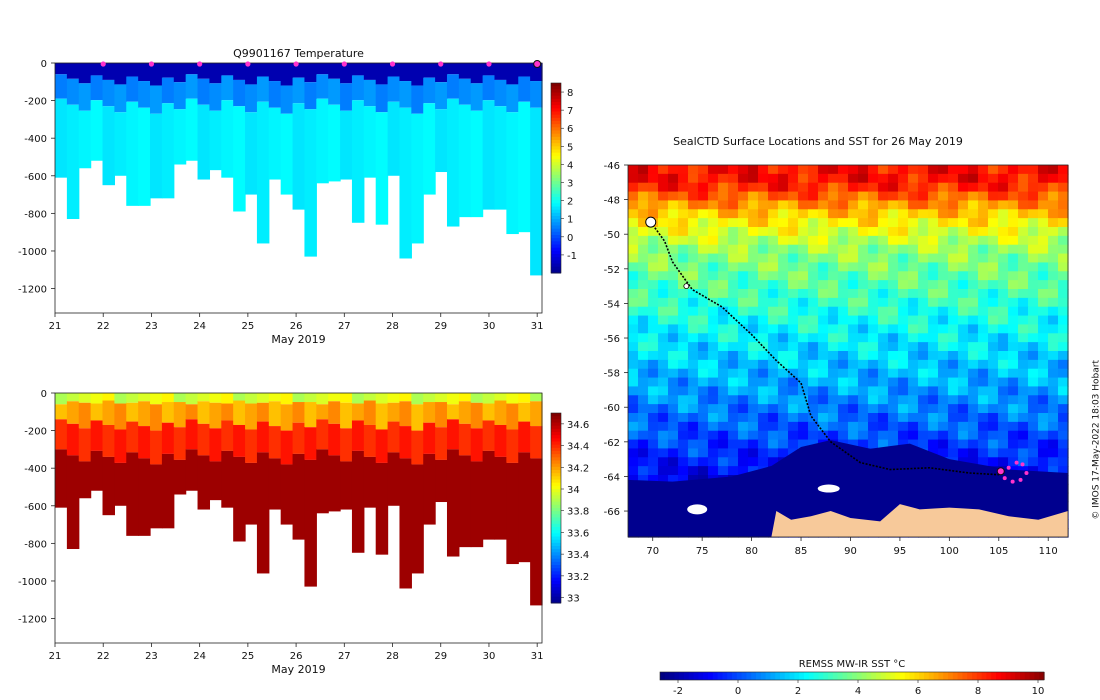  I want to click on sst-colorbar-tick-label: 0, so click(738, 691).